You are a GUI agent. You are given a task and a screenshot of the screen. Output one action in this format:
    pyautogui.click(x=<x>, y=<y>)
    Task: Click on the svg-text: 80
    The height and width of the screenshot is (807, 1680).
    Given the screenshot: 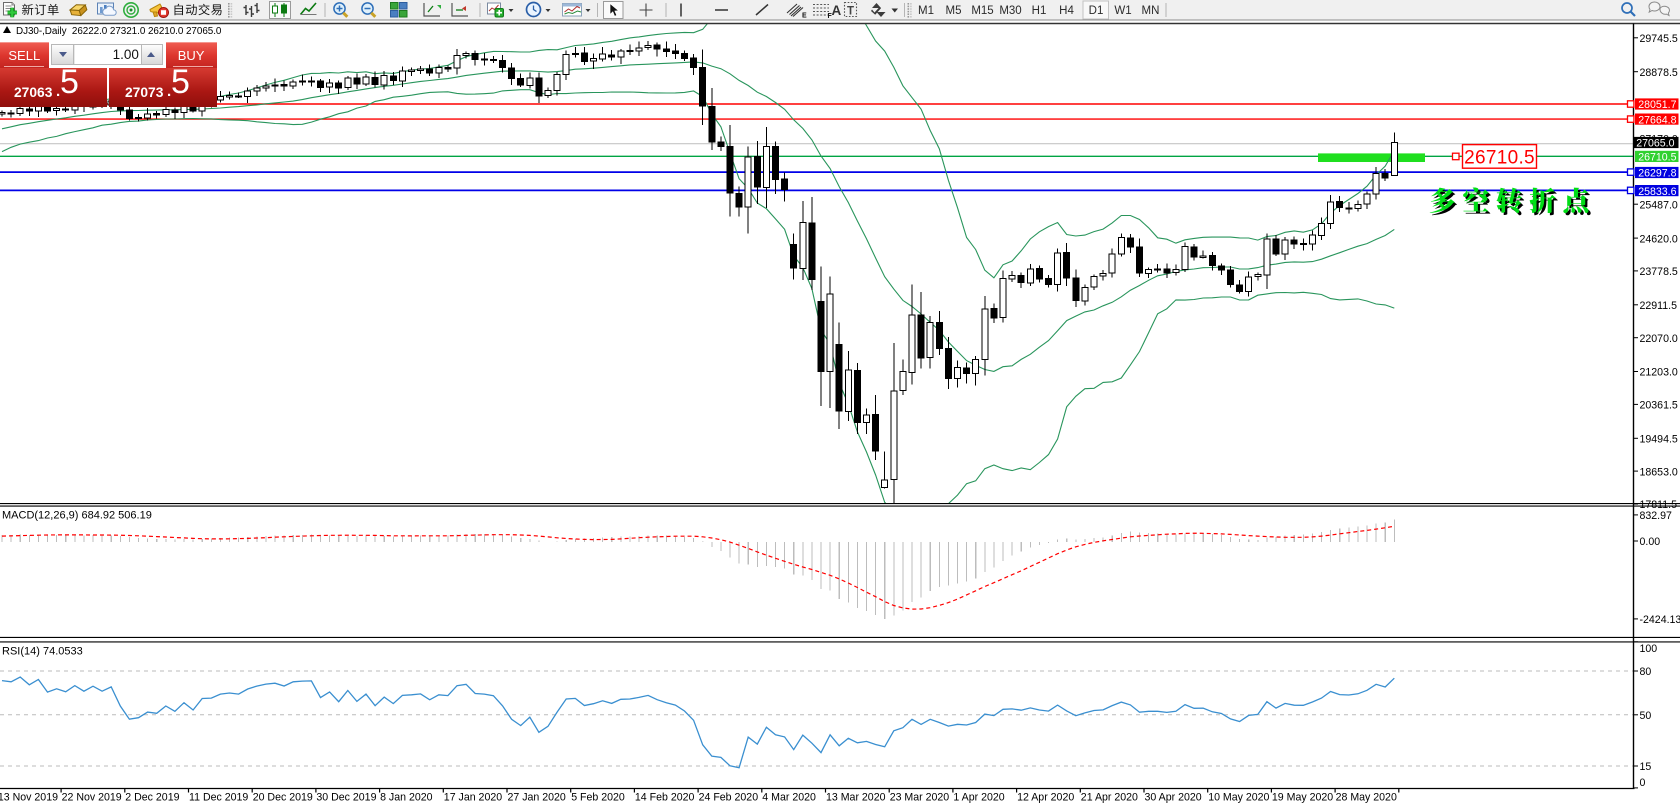 What is the action you would take?
    pyautogui.click(x=1646, y=672)
    